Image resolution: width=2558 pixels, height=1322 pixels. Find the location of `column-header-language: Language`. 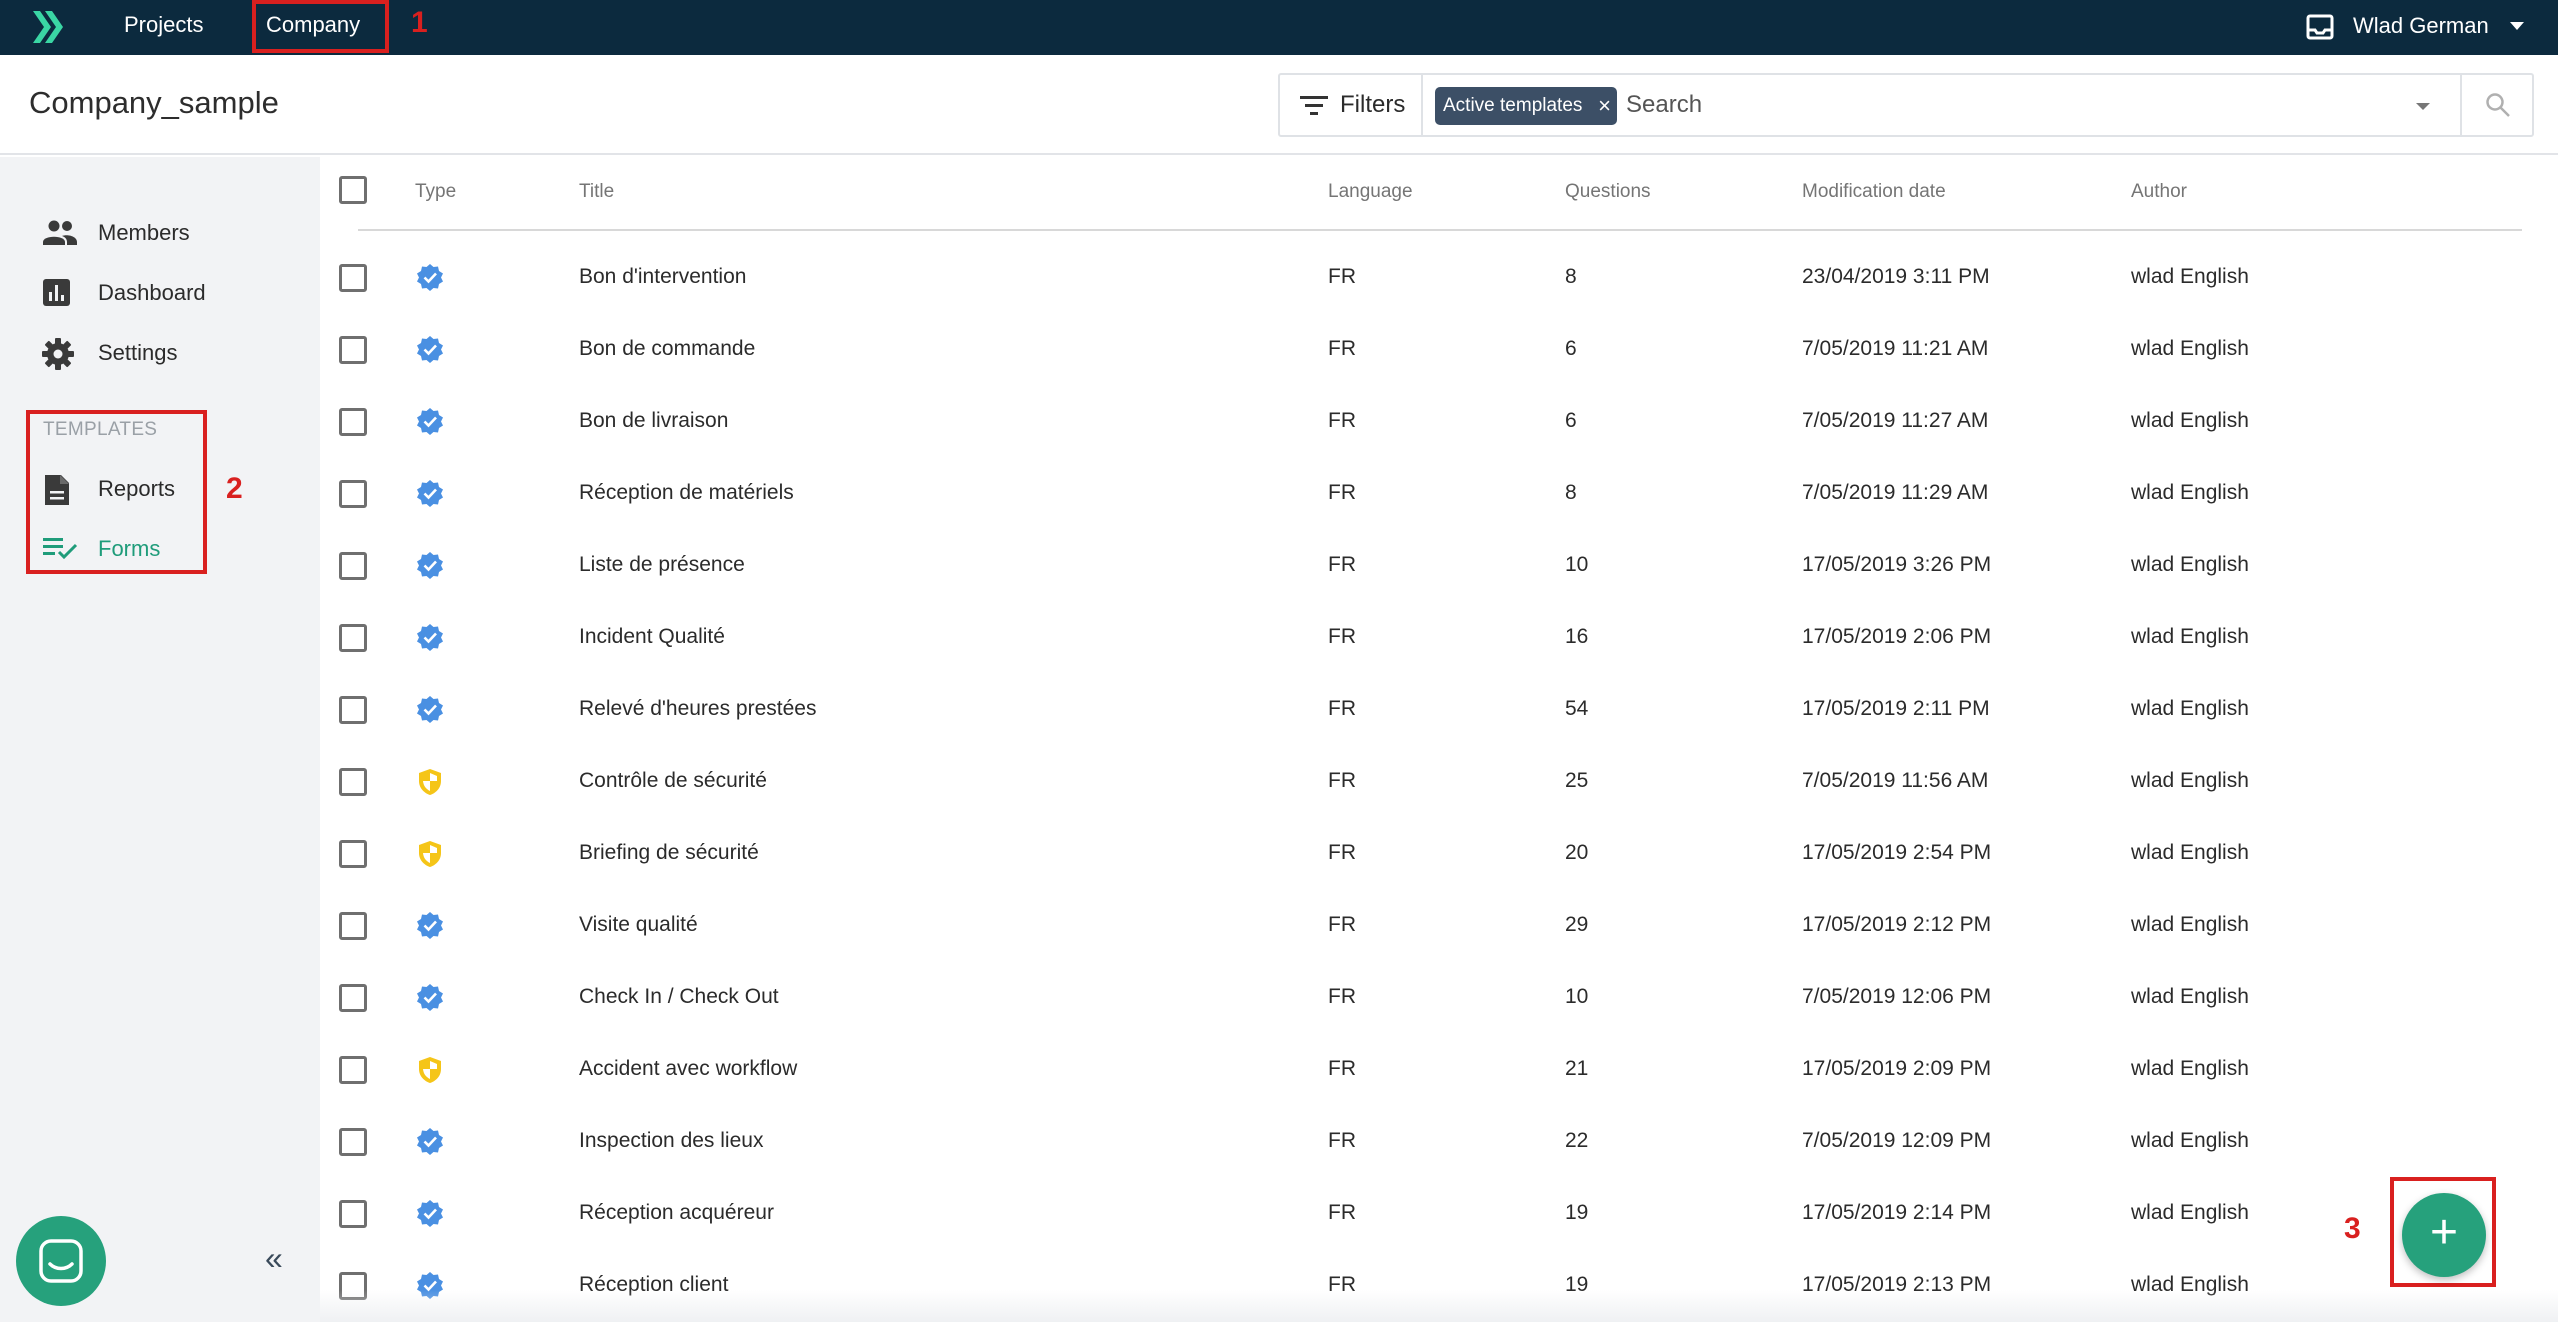

column-header-language: Language is located at coordinates (1370, 191).